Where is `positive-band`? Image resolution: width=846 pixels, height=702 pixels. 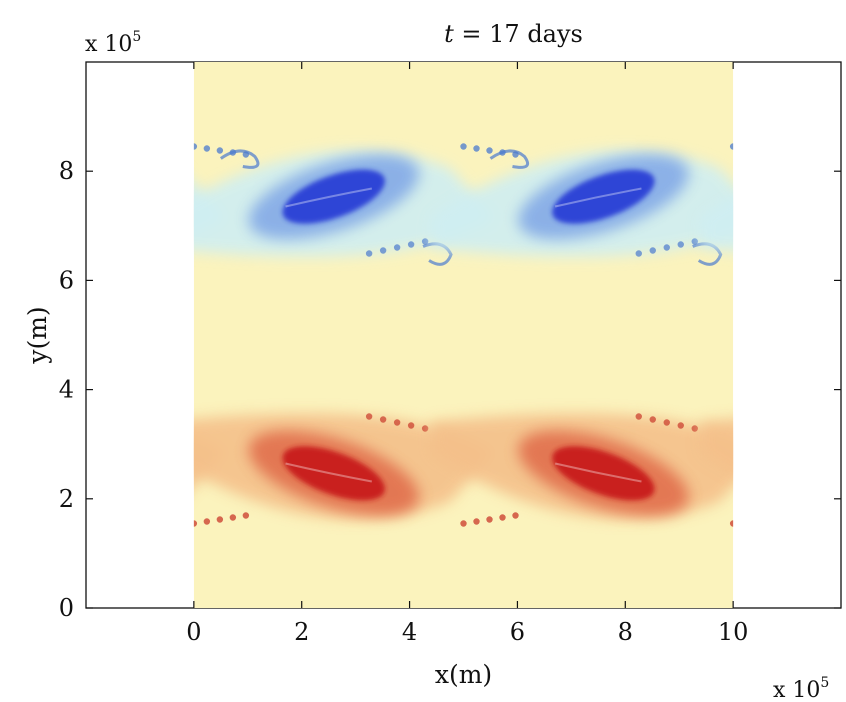
positive-band is located at coordinates (463, 470).